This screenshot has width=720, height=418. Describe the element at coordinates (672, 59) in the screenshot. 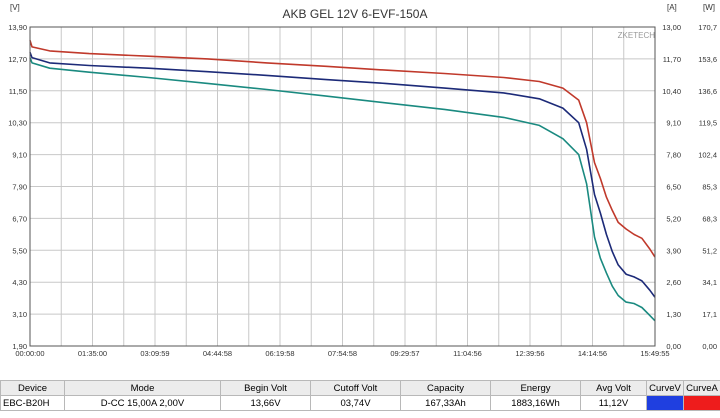

I see `right-tick-label-a: 11,70` at that location.